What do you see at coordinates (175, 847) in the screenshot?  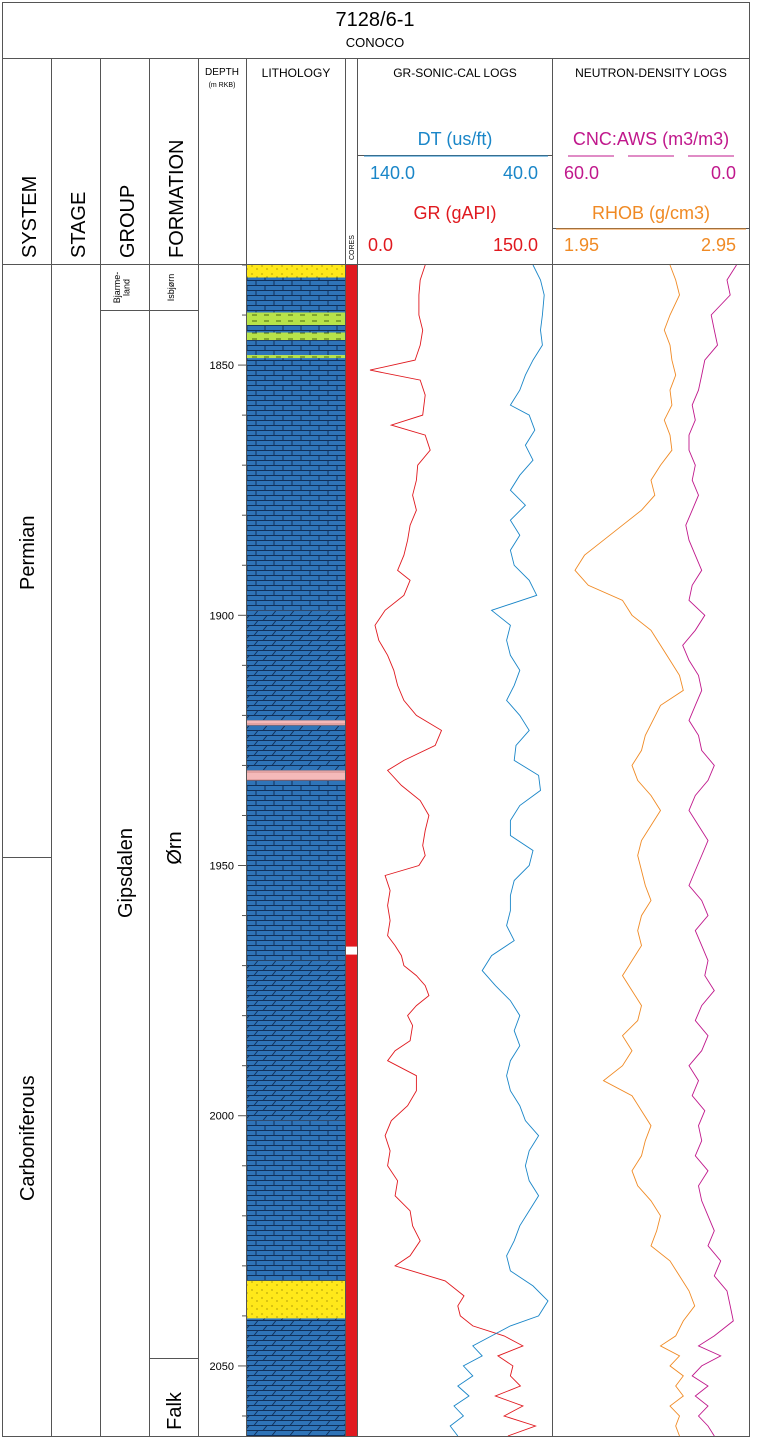 I see `formation-1: Ørn` at bounding box center [175, 847].